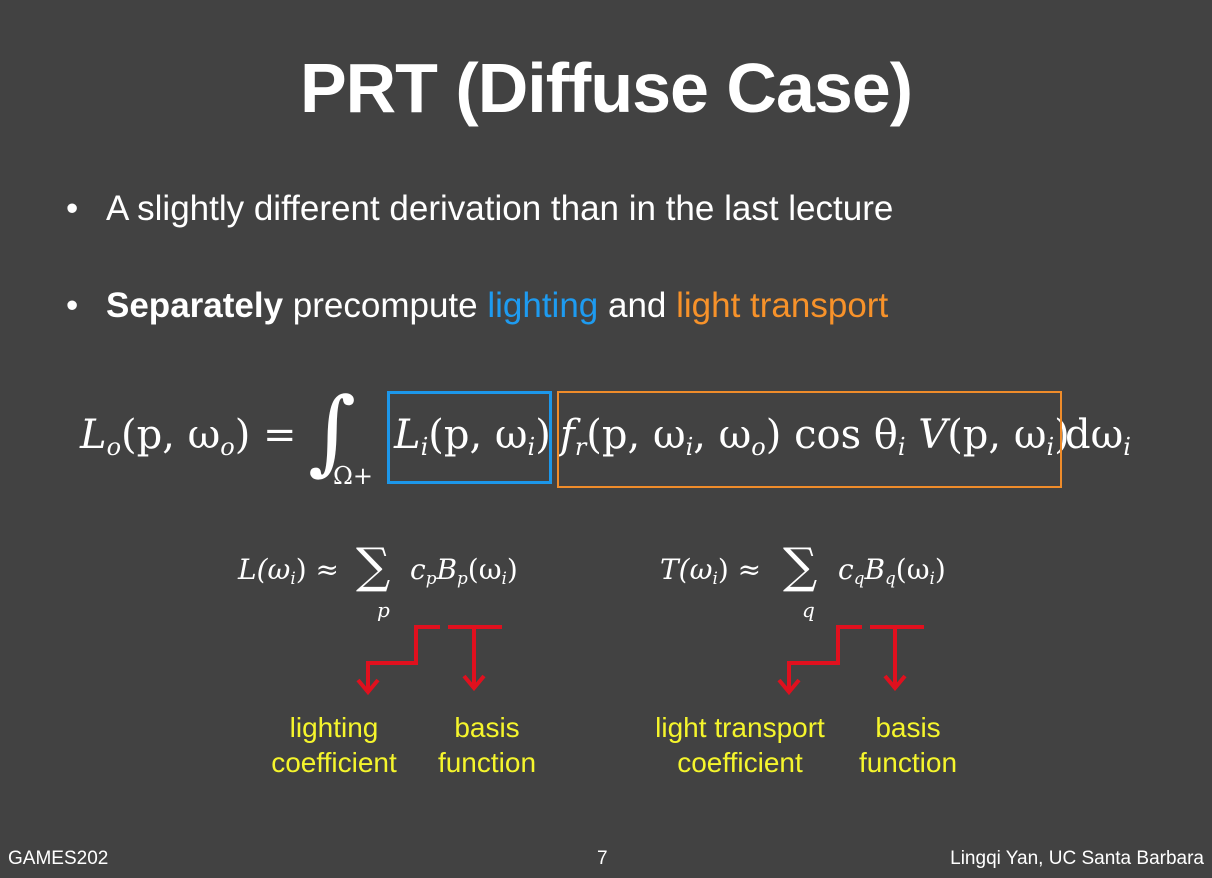  Describe the element at coordinates (188, 437) in the screenshot. I see `equation-lhs: Lo(p, ωo) =` at that location.